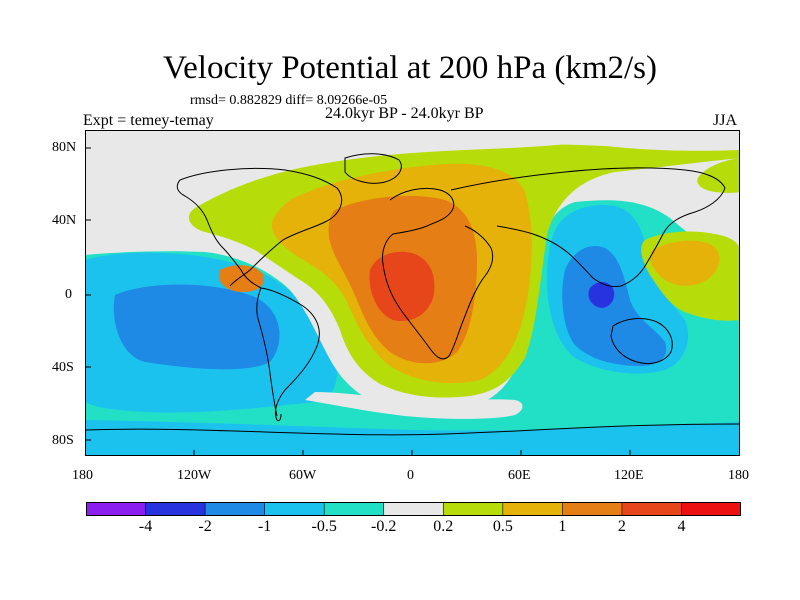 The image size is (800, 600). I want to click on lat-label-40n: 40N, so click(64, 220).